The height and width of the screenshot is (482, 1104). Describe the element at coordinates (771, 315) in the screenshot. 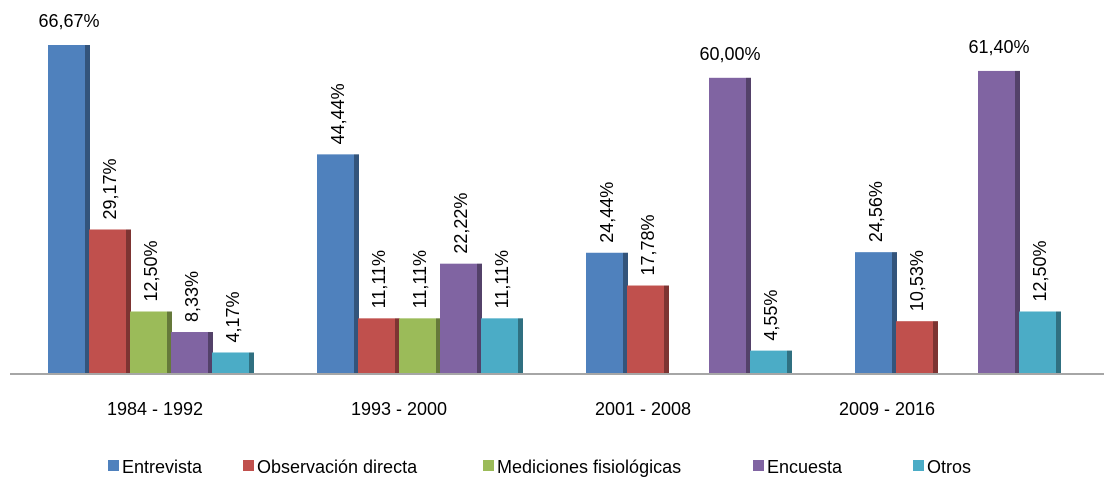

I see `value-label: 4,55%` at that location.